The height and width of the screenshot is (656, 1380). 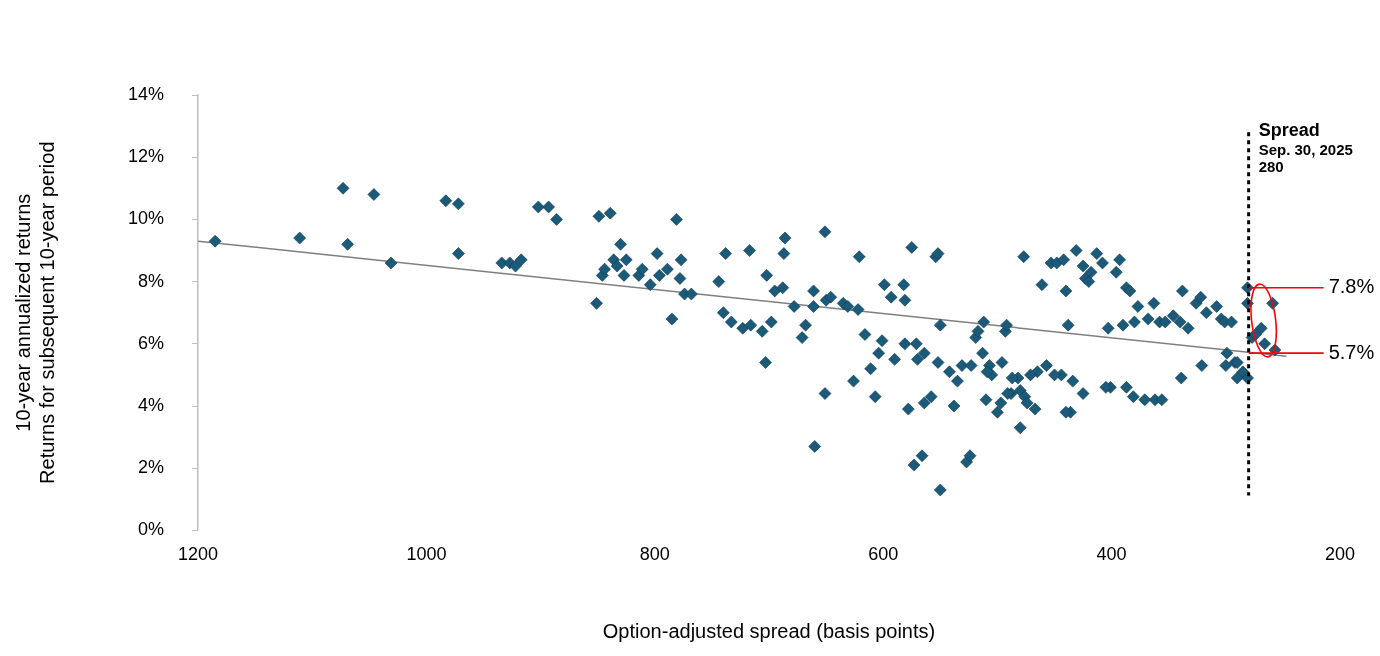 I want to click on y-tick-label: 6%, so click(x=151, y=342).